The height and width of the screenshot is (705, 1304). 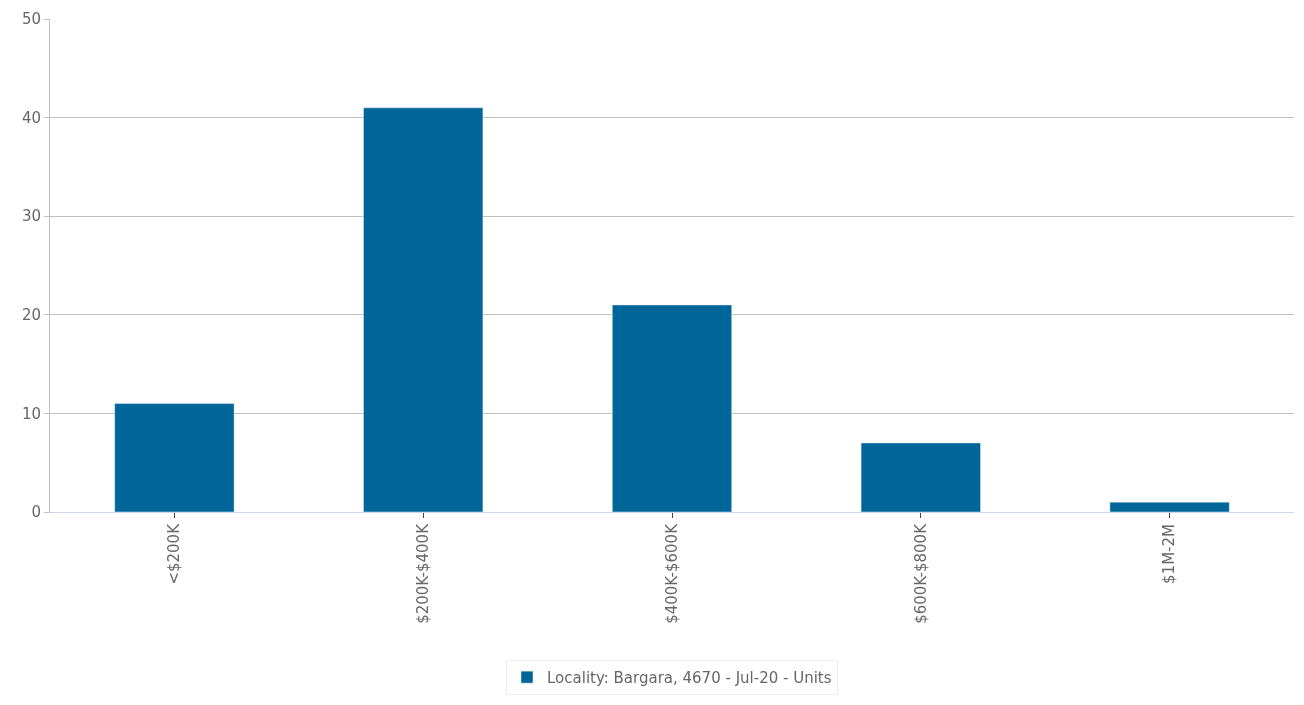 What do you see at coordinates (689, 678) in the screenshot?
I see `legend-label: Locality: Bargara, 4670 - Jul-20 - Units` at bounding box center [689, 678].